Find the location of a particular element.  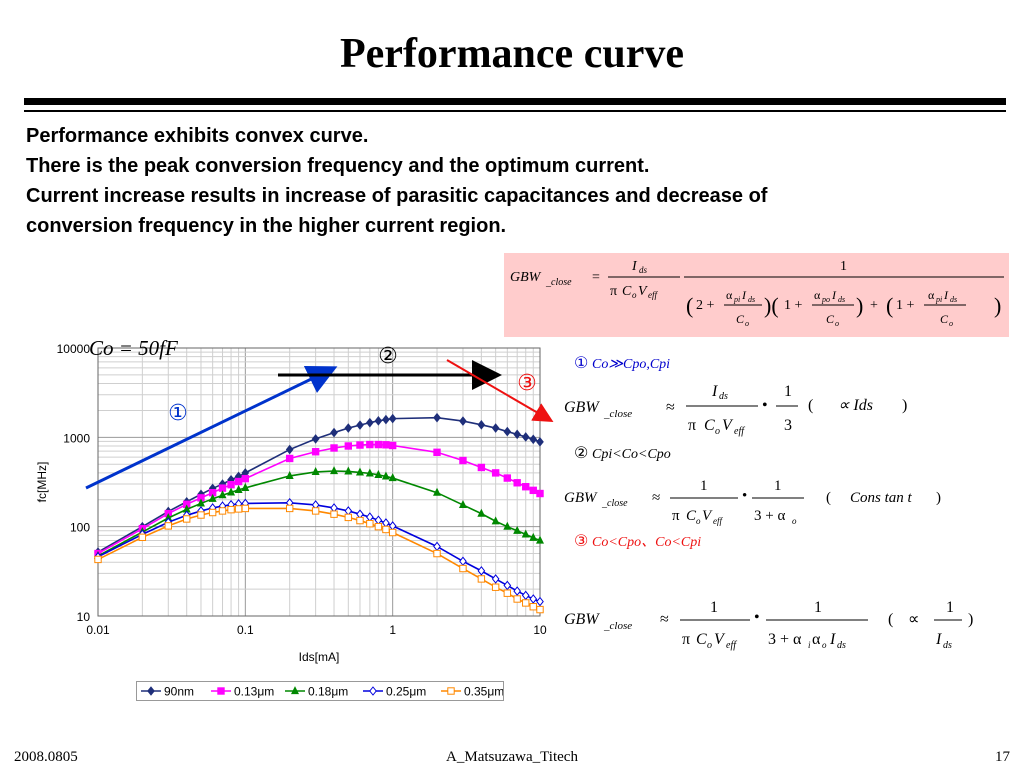

svg-text: po is located at coordinates (825, 299).